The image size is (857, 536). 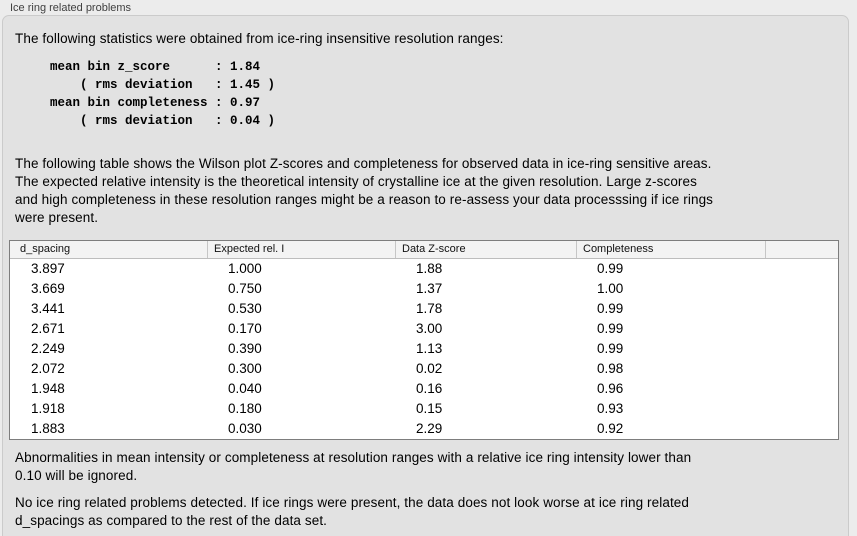 I want to click on cell-expected-rel-i: 0.030, so click(x=245, y=428).